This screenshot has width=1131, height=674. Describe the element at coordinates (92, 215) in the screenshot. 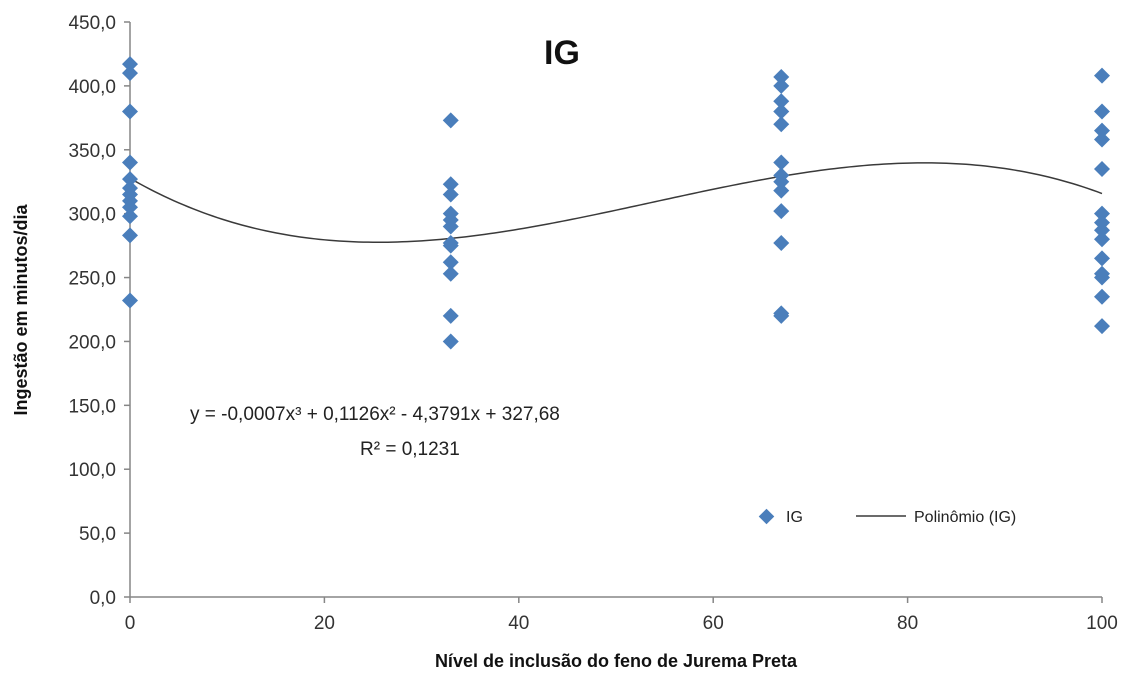

I see `y-tick-label: 300,0` at that location.